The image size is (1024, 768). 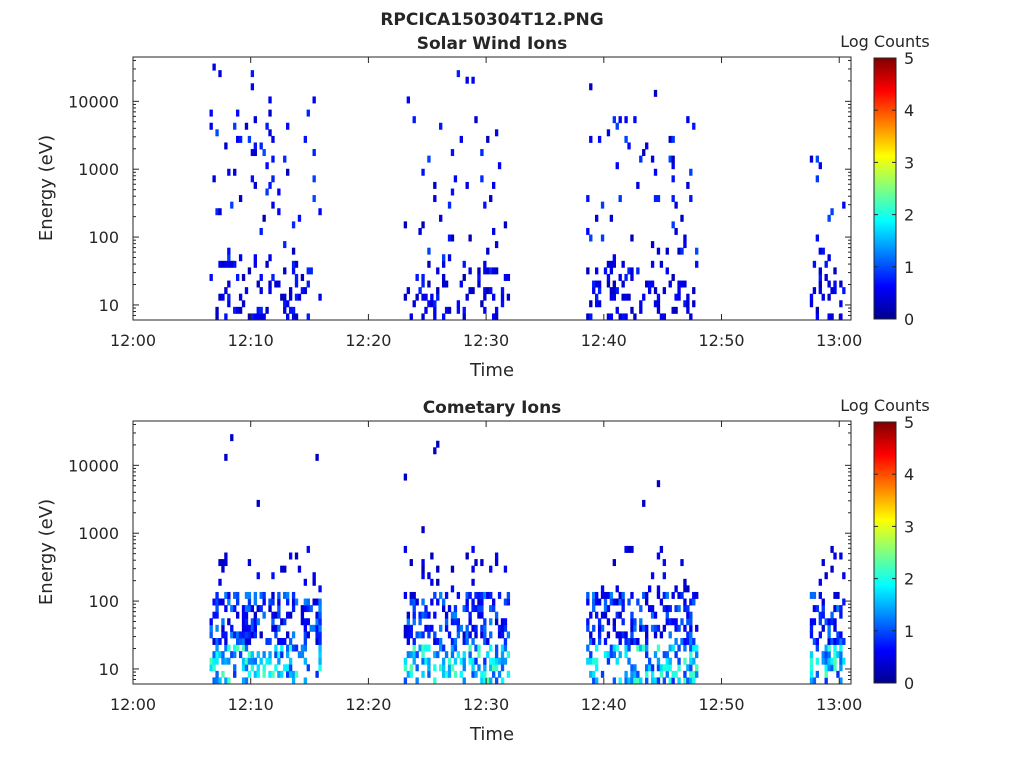 What do you see at coordinates (839, 704) in the screenshot?
I see `x-tick-label: 13:00` at bounding box center [839, 704].